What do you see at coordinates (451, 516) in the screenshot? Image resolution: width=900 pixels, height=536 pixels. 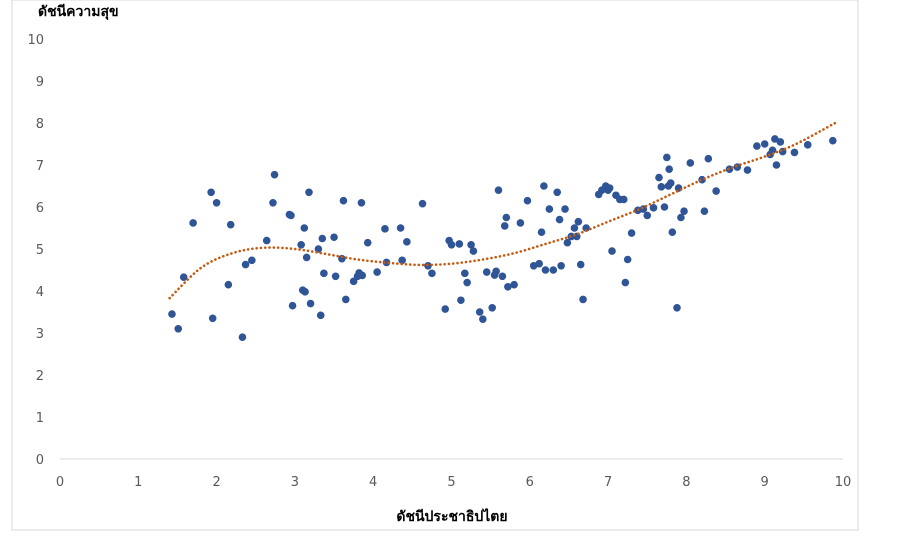 I see `x-axis-title: ดัชนีประชาธิปไตย` at bounding box center [451, 516].